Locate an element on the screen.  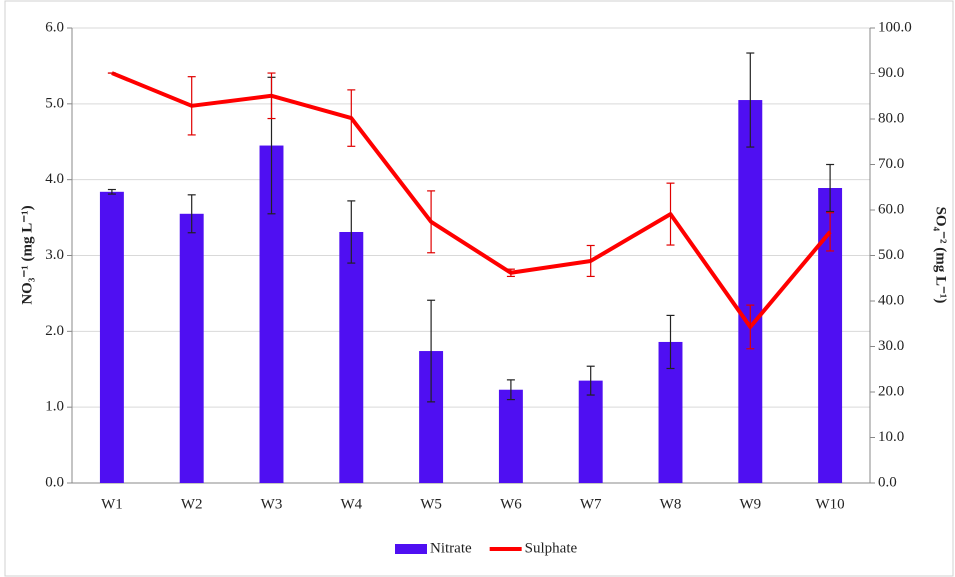
x-tick-label: W7 is located at coordinates (591, 504).